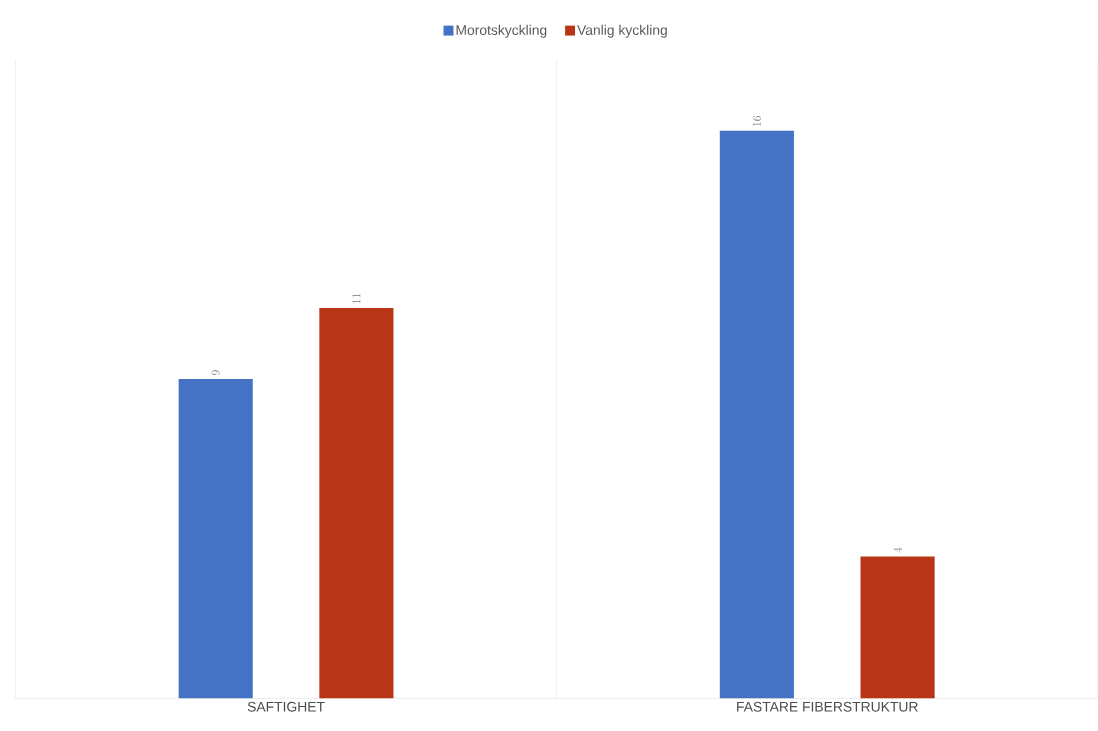 This screenshot has width=1098, height=731. Describe the element at coordinates (215, 372) in the screenshot. I see `data-label: 9` at that location.